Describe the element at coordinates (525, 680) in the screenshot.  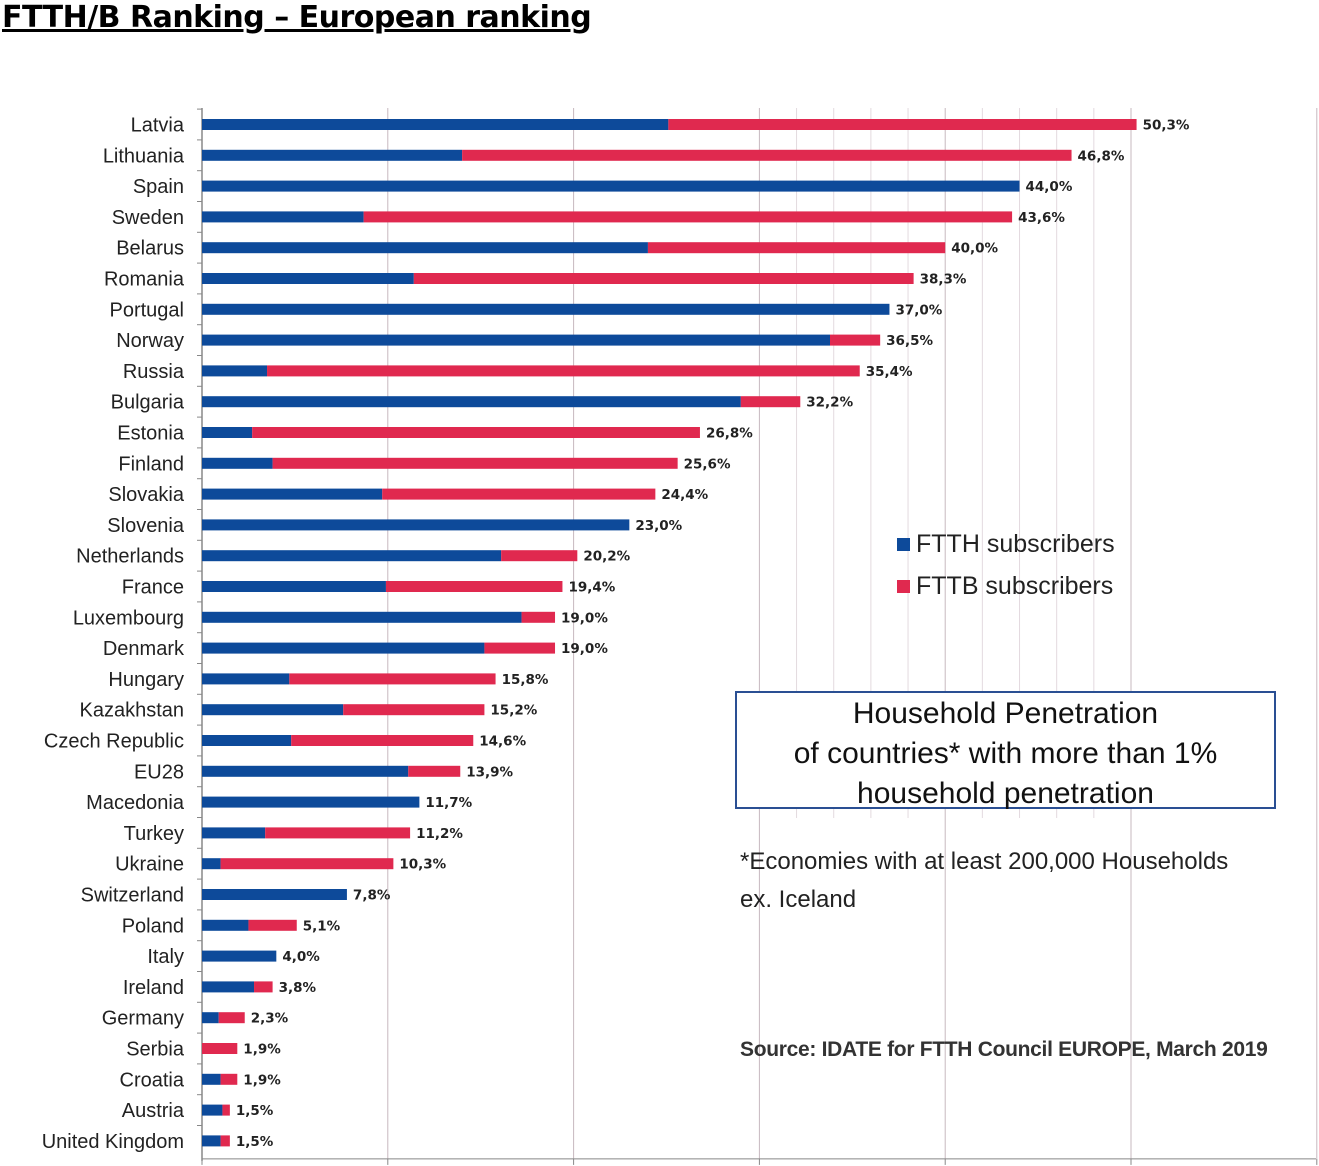
I see `value-label: 15,8%` at that location.